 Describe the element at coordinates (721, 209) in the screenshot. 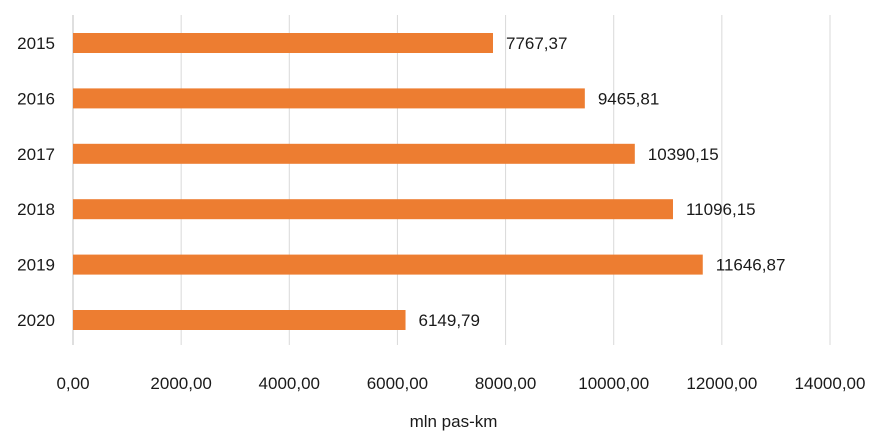

I see `data-label: 11096,15` at that location.